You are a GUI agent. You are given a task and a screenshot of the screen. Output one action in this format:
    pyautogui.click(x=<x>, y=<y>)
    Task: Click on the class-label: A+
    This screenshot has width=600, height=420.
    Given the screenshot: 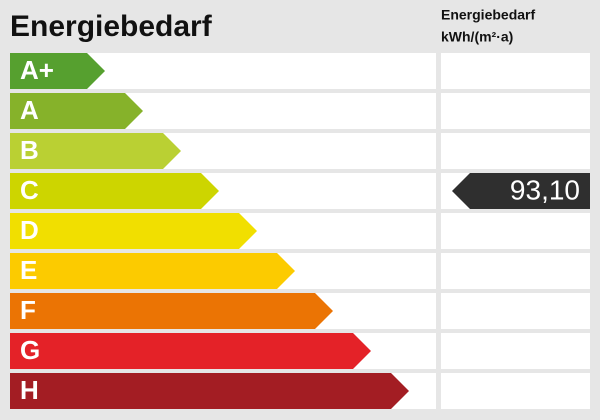 What is the action you would take?
    pyautogui.click(x=37, y=70)
    